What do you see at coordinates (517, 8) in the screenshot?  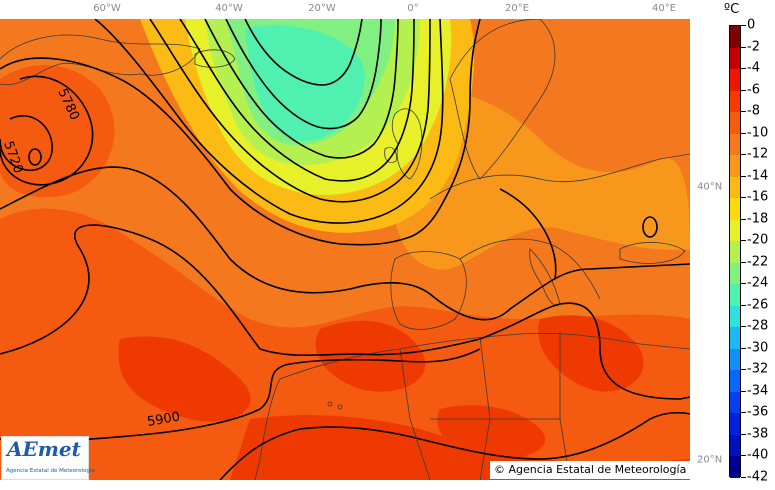 I see `longitude-label-20e: 20°E` at bounding box center [517, 8].